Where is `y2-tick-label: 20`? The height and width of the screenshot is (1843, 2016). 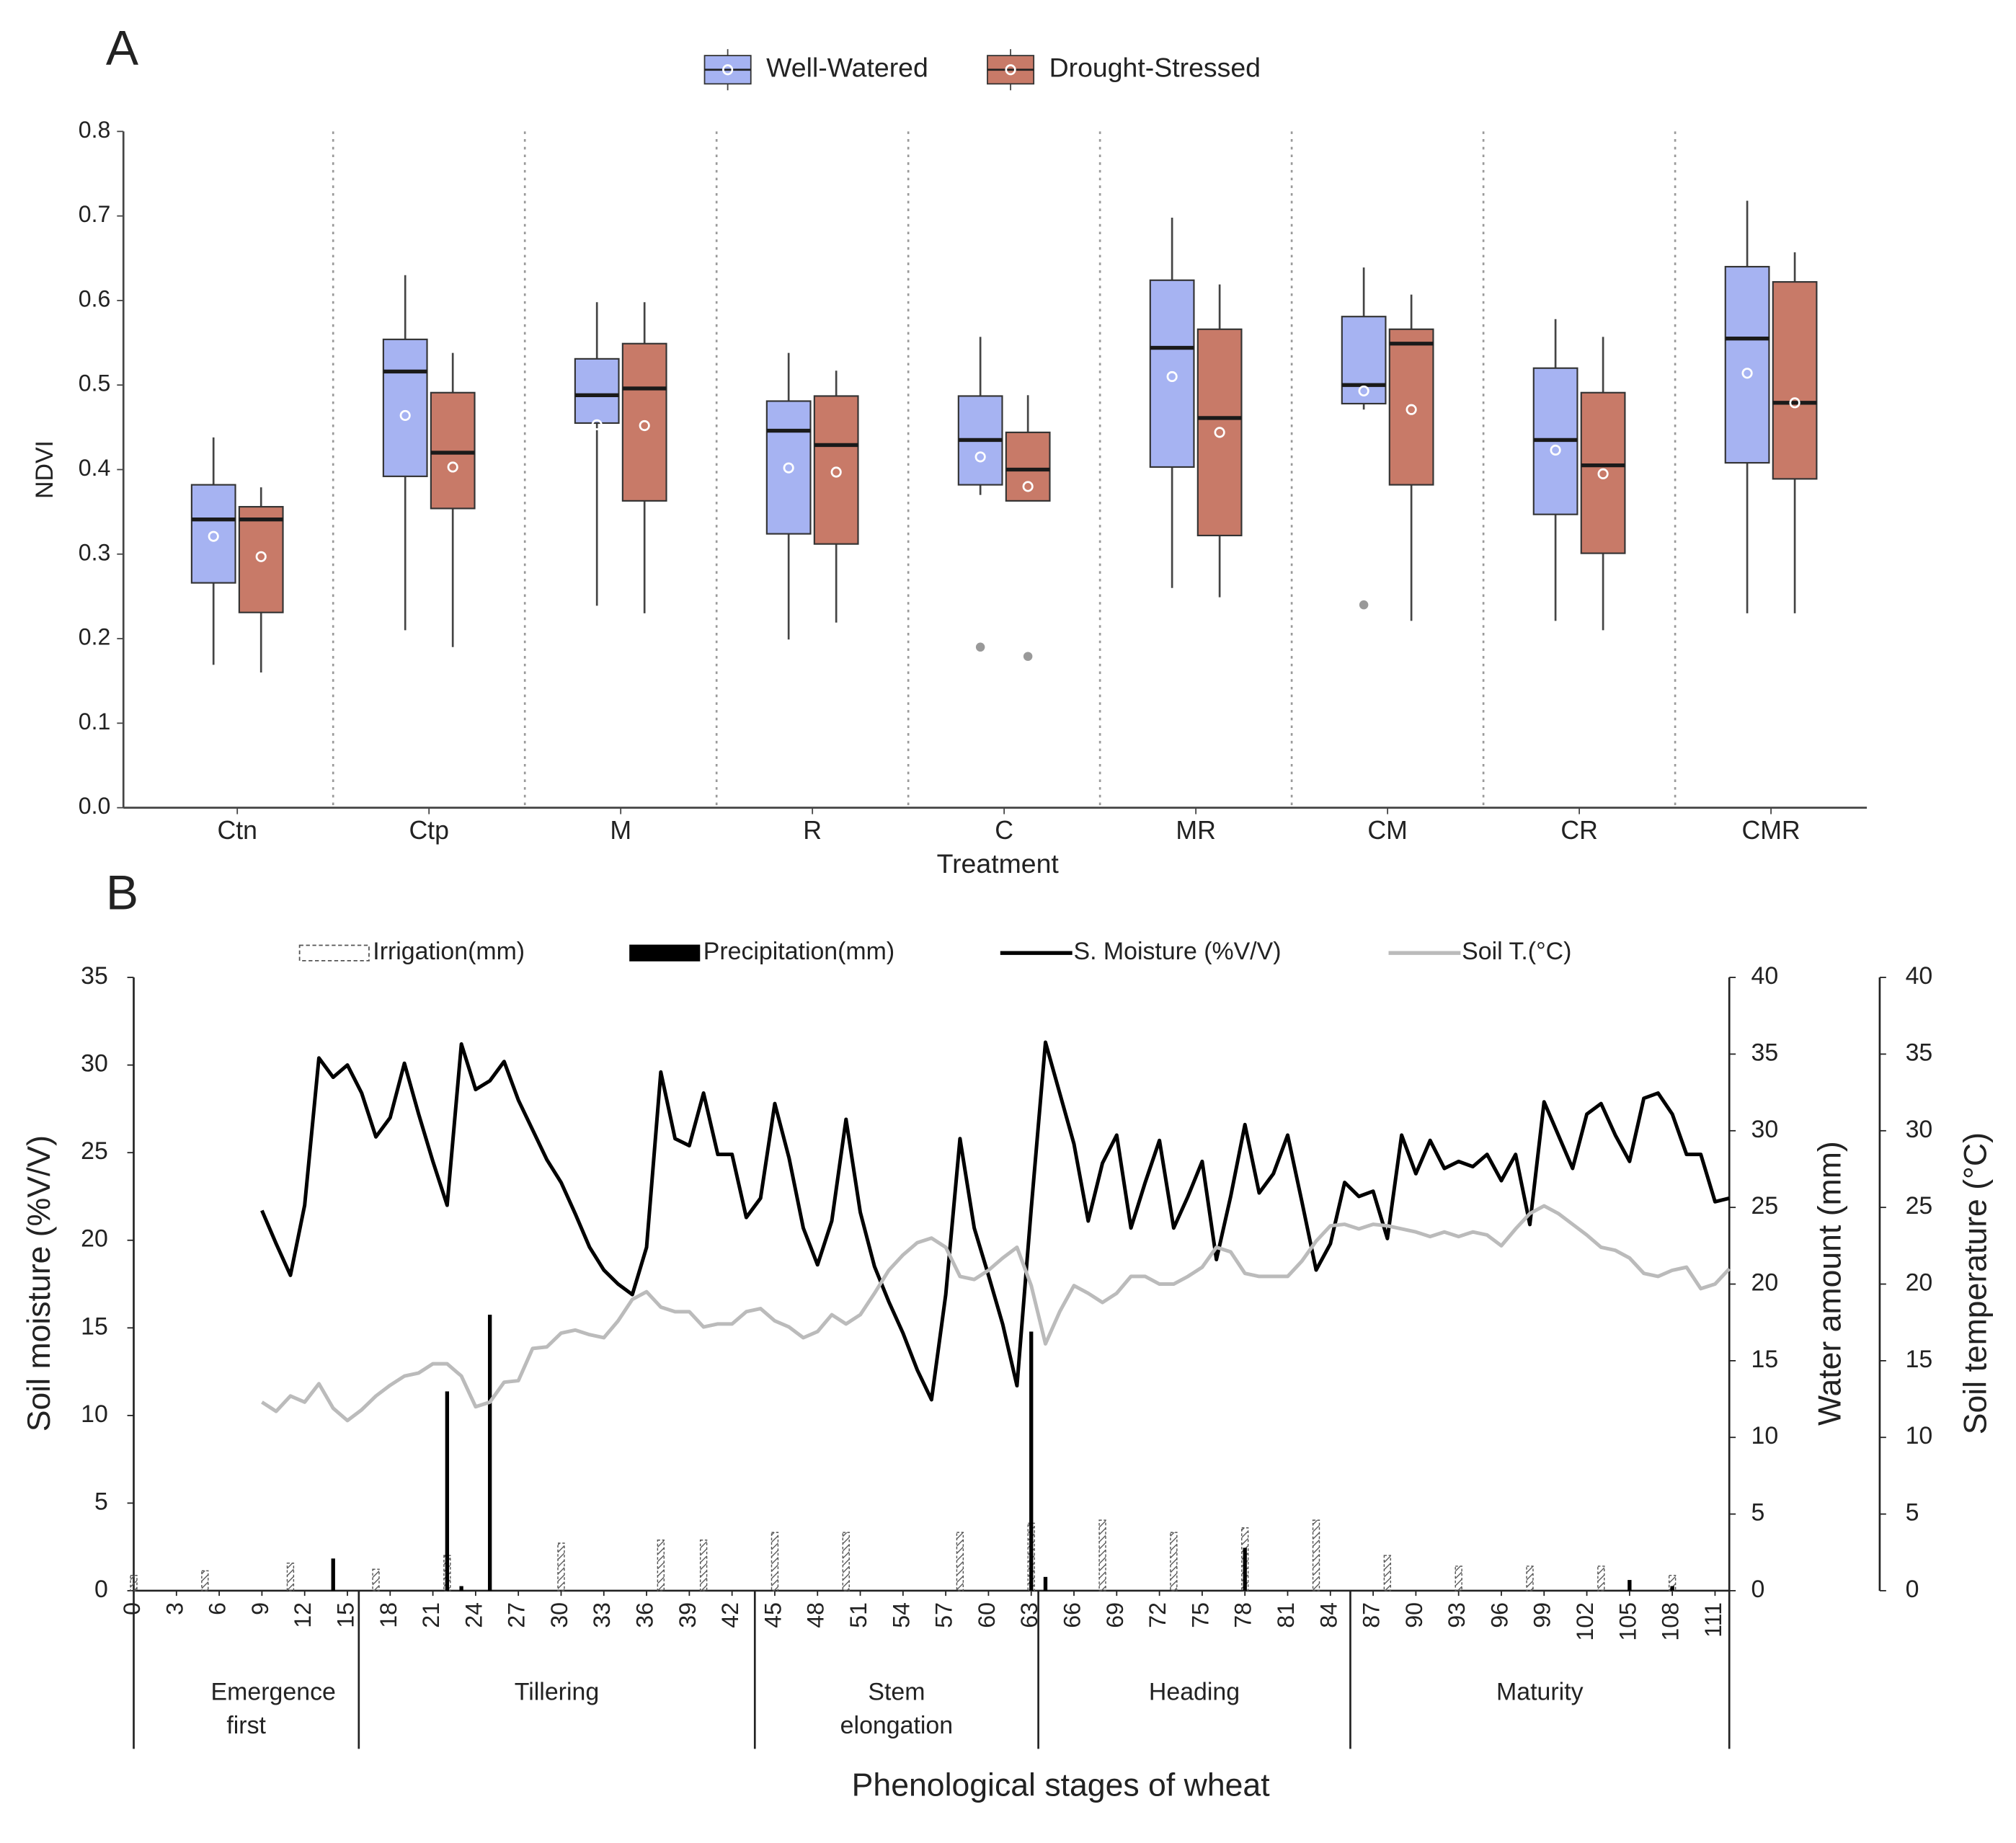
y2-tick-label: 20 is located at coordinates (1765, 1283).